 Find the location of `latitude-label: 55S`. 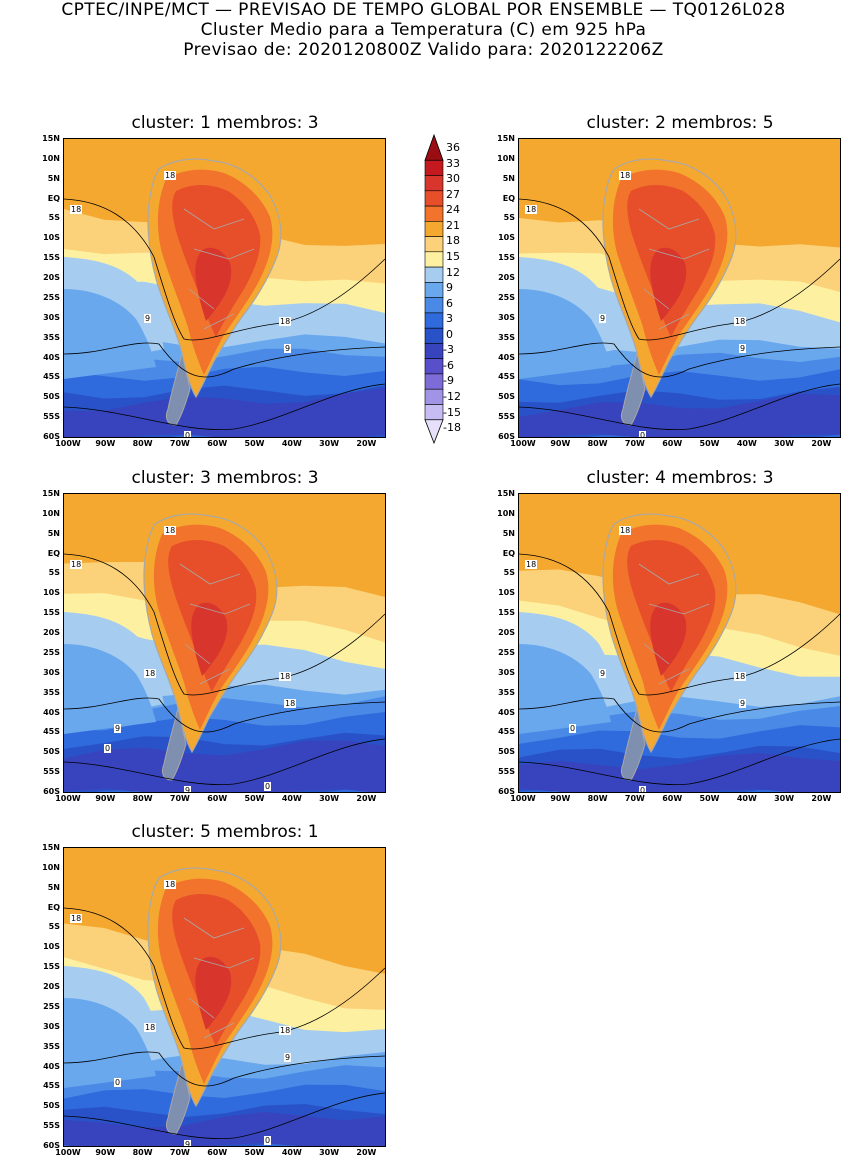

latitude-label: 55S is located at coordinates (506, 417).